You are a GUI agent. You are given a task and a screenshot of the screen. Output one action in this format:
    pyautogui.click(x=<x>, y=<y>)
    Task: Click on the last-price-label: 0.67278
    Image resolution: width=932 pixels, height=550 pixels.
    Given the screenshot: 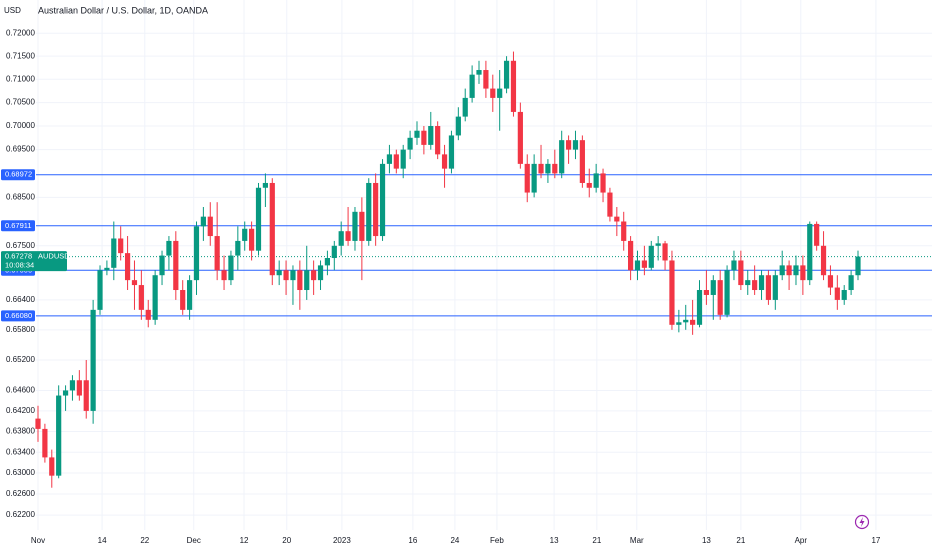 What is the action you would take?
    pyautogui.click(x=18, y=256)
    